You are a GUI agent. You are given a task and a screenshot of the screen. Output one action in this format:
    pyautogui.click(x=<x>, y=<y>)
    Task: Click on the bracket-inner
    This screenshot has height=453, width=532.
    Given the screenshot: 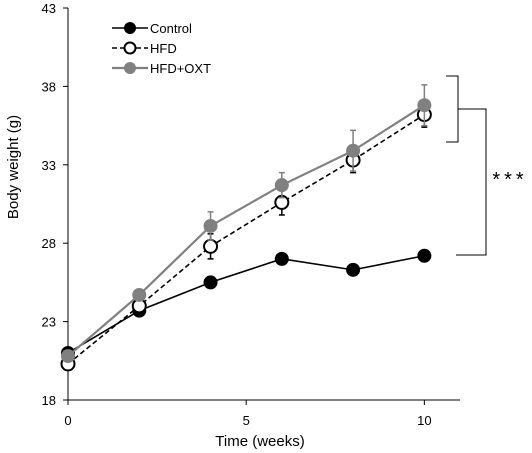 What is the action you would take?
    pyautogui.click(x=452, y=109)
    